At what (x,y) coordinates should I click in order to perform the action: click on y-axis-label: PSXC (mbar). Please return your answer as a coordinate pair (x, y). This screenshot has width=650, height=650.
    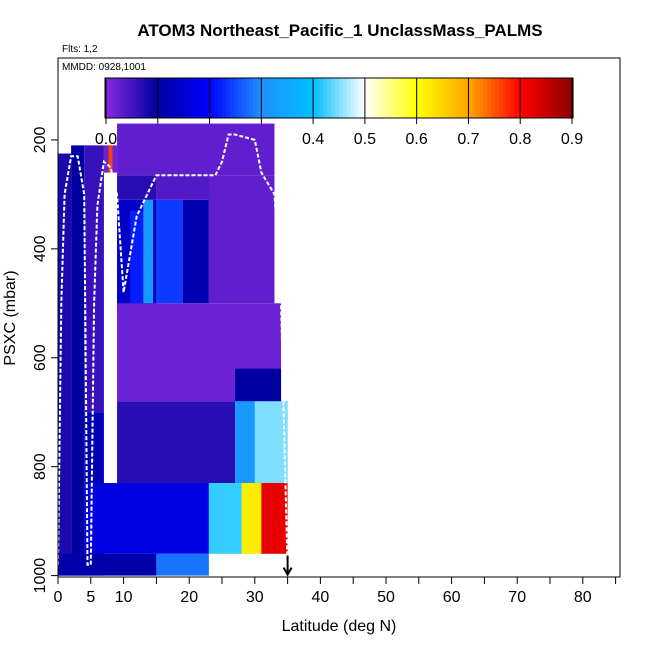
    Looking at the image, I should click on (10, 317).